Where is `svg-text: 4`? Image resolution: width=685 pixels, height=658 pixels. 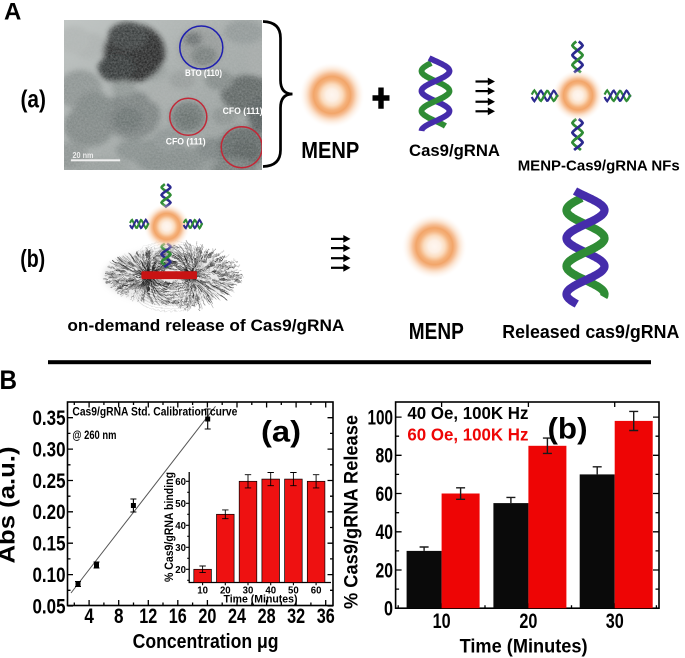
svg-text: 4 is located at coordinates (89, 616).